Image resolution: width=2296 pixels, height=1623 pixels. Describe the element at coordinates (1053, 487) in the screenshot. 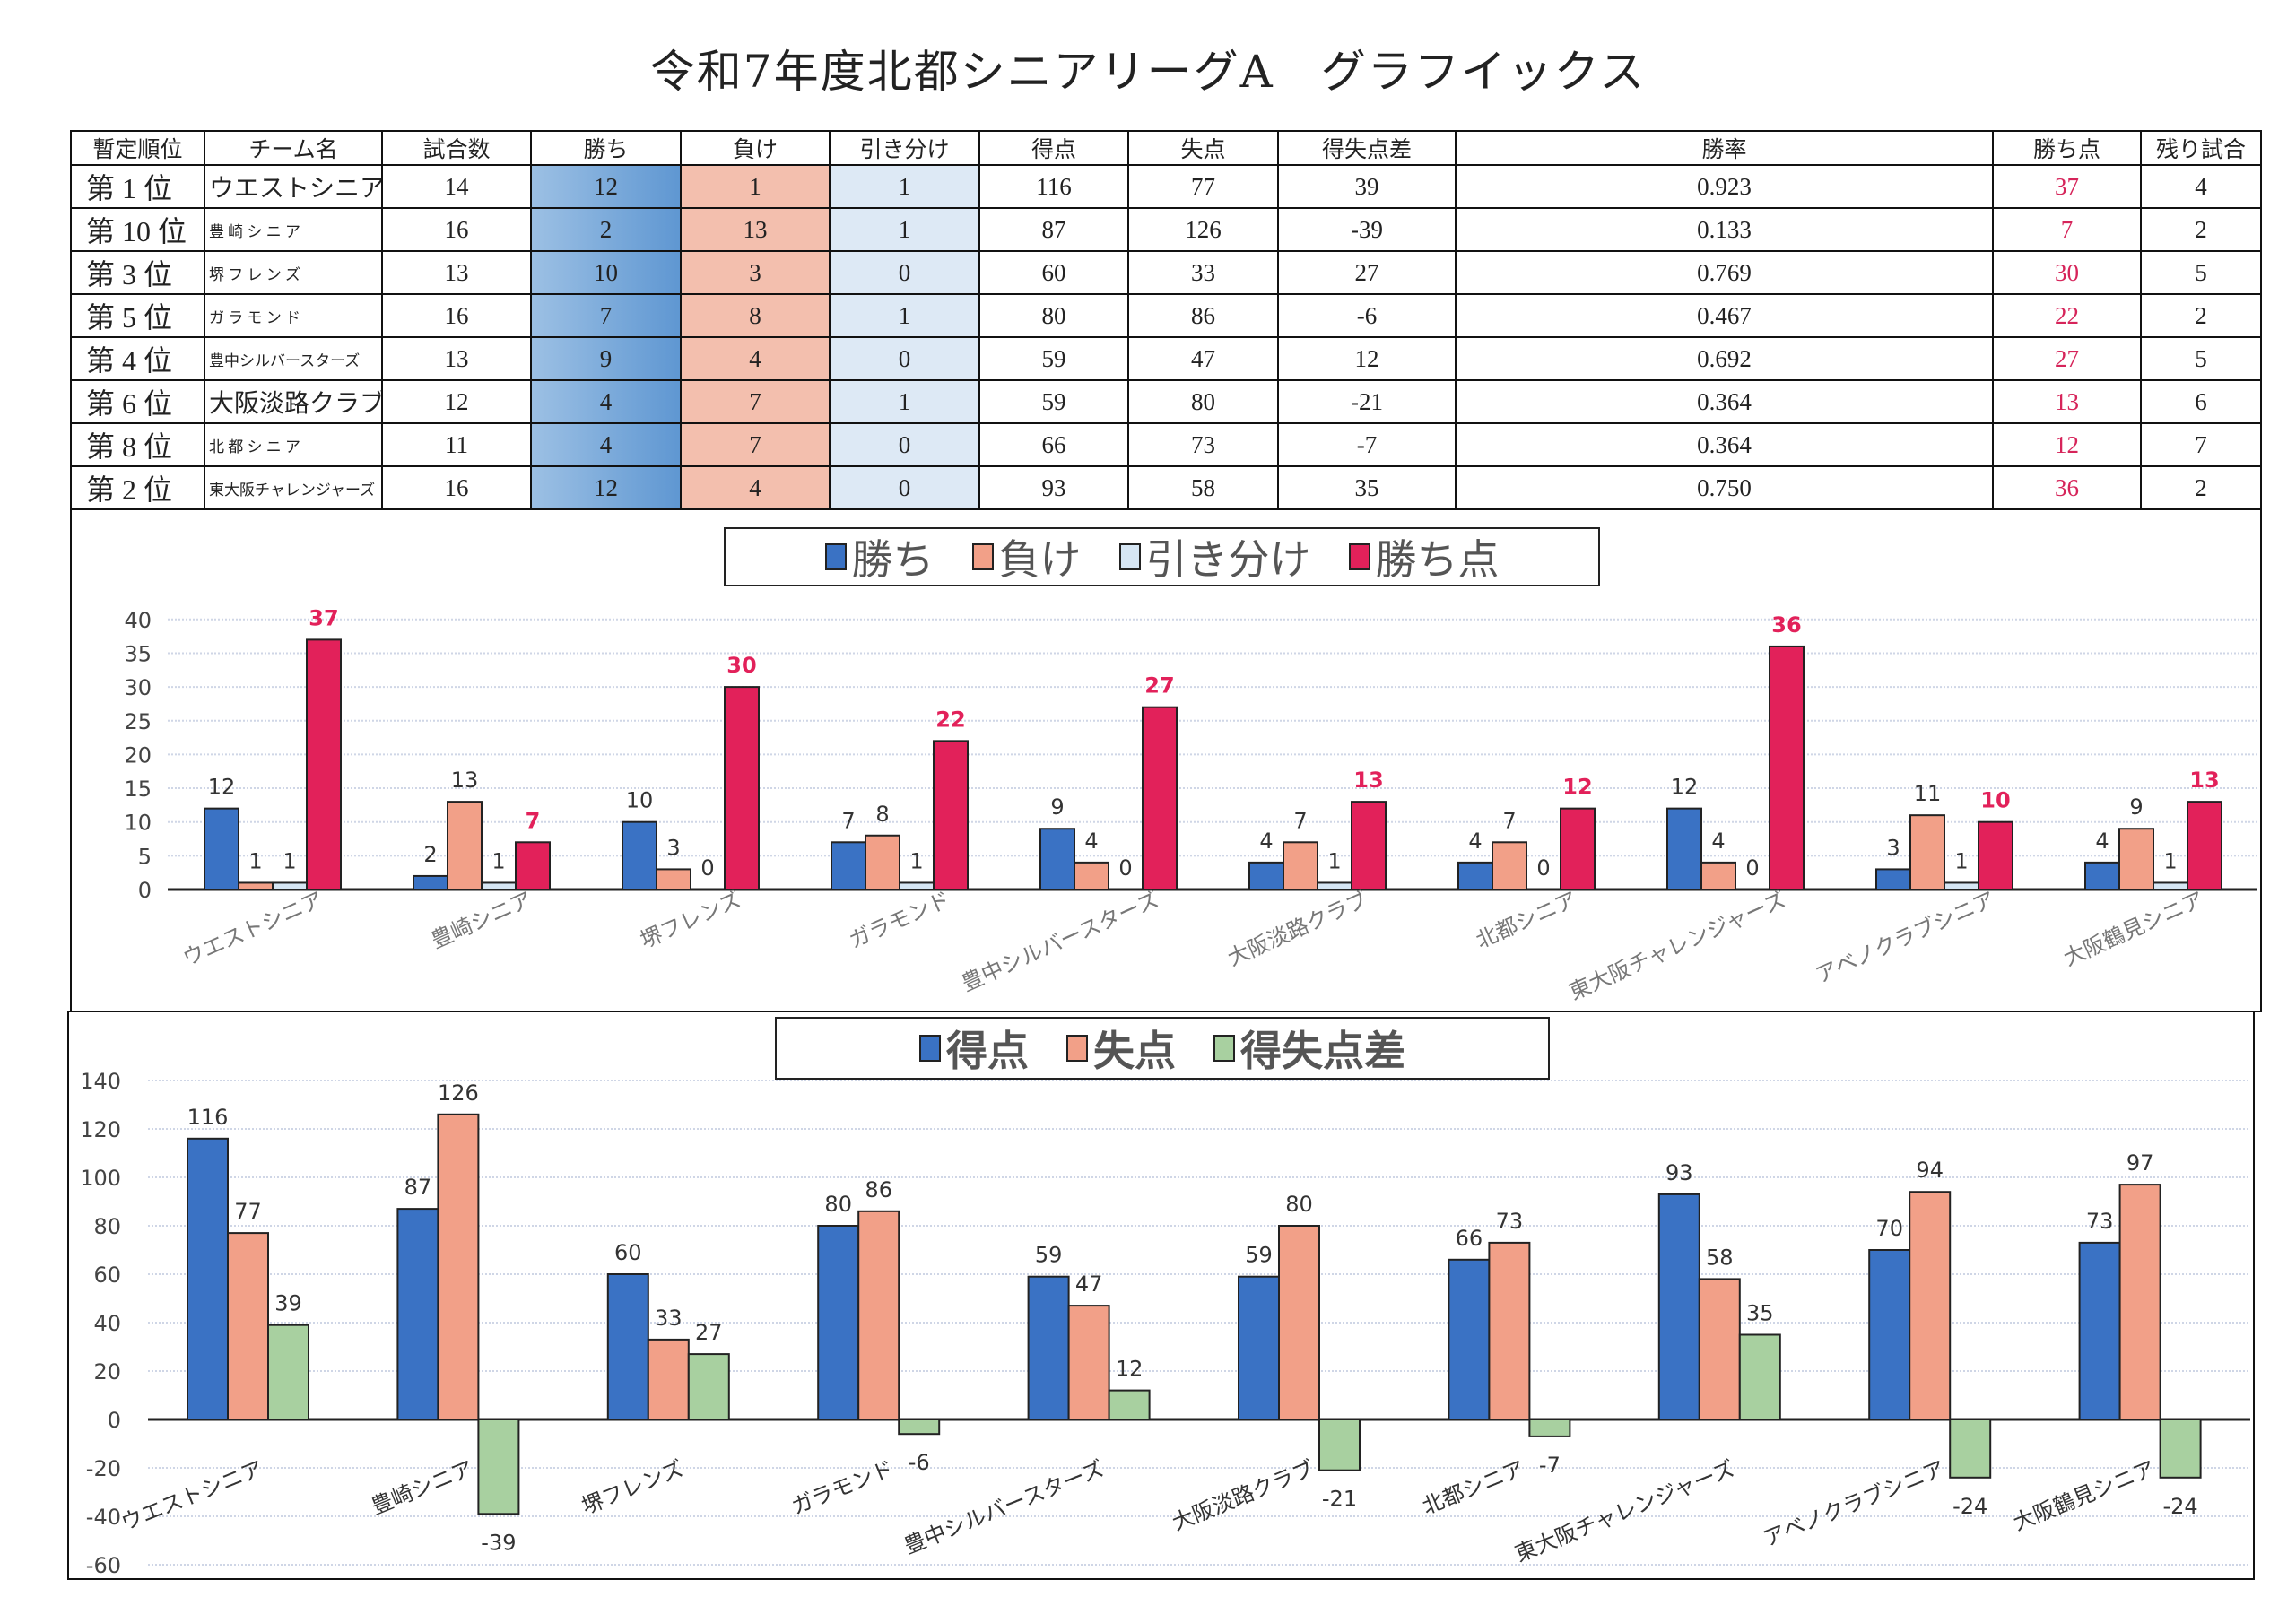

I see `cell-runs-for: 93` at that location.